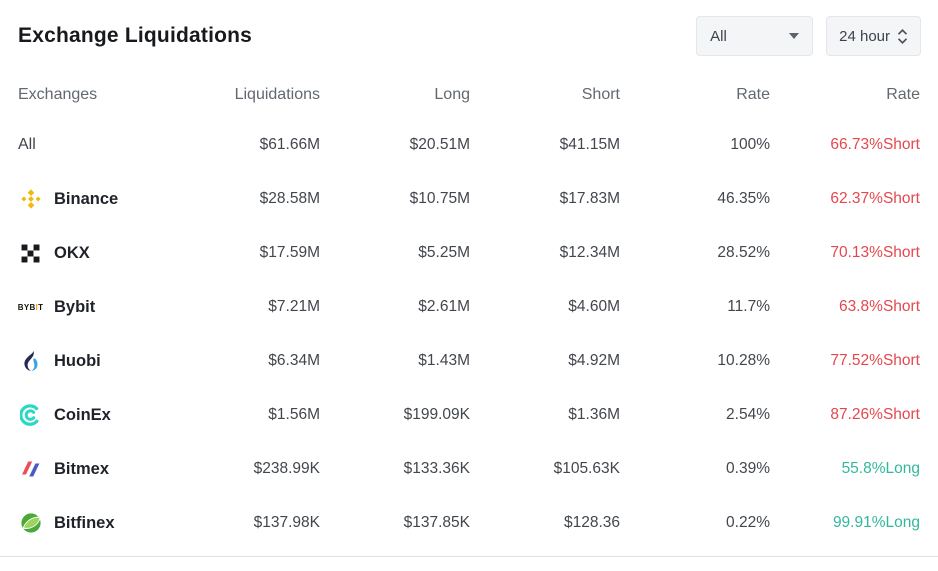 This screenshot has width=938, height=571. I want to click on short-cell: $17.83M, so click(589, 198).